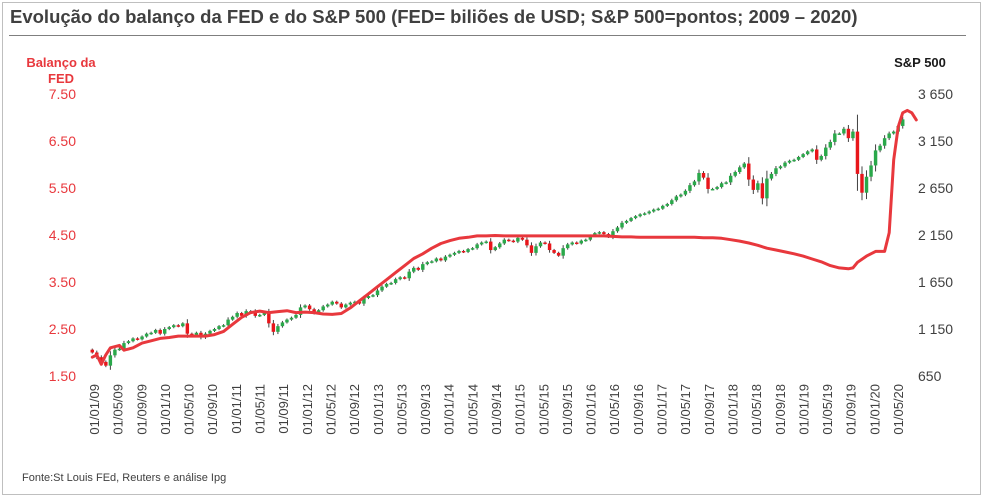 Image resolution: width=985 pixels, height=499 pixels. I want to click on x-tick-label: 01/01/20, so click(874, 409).